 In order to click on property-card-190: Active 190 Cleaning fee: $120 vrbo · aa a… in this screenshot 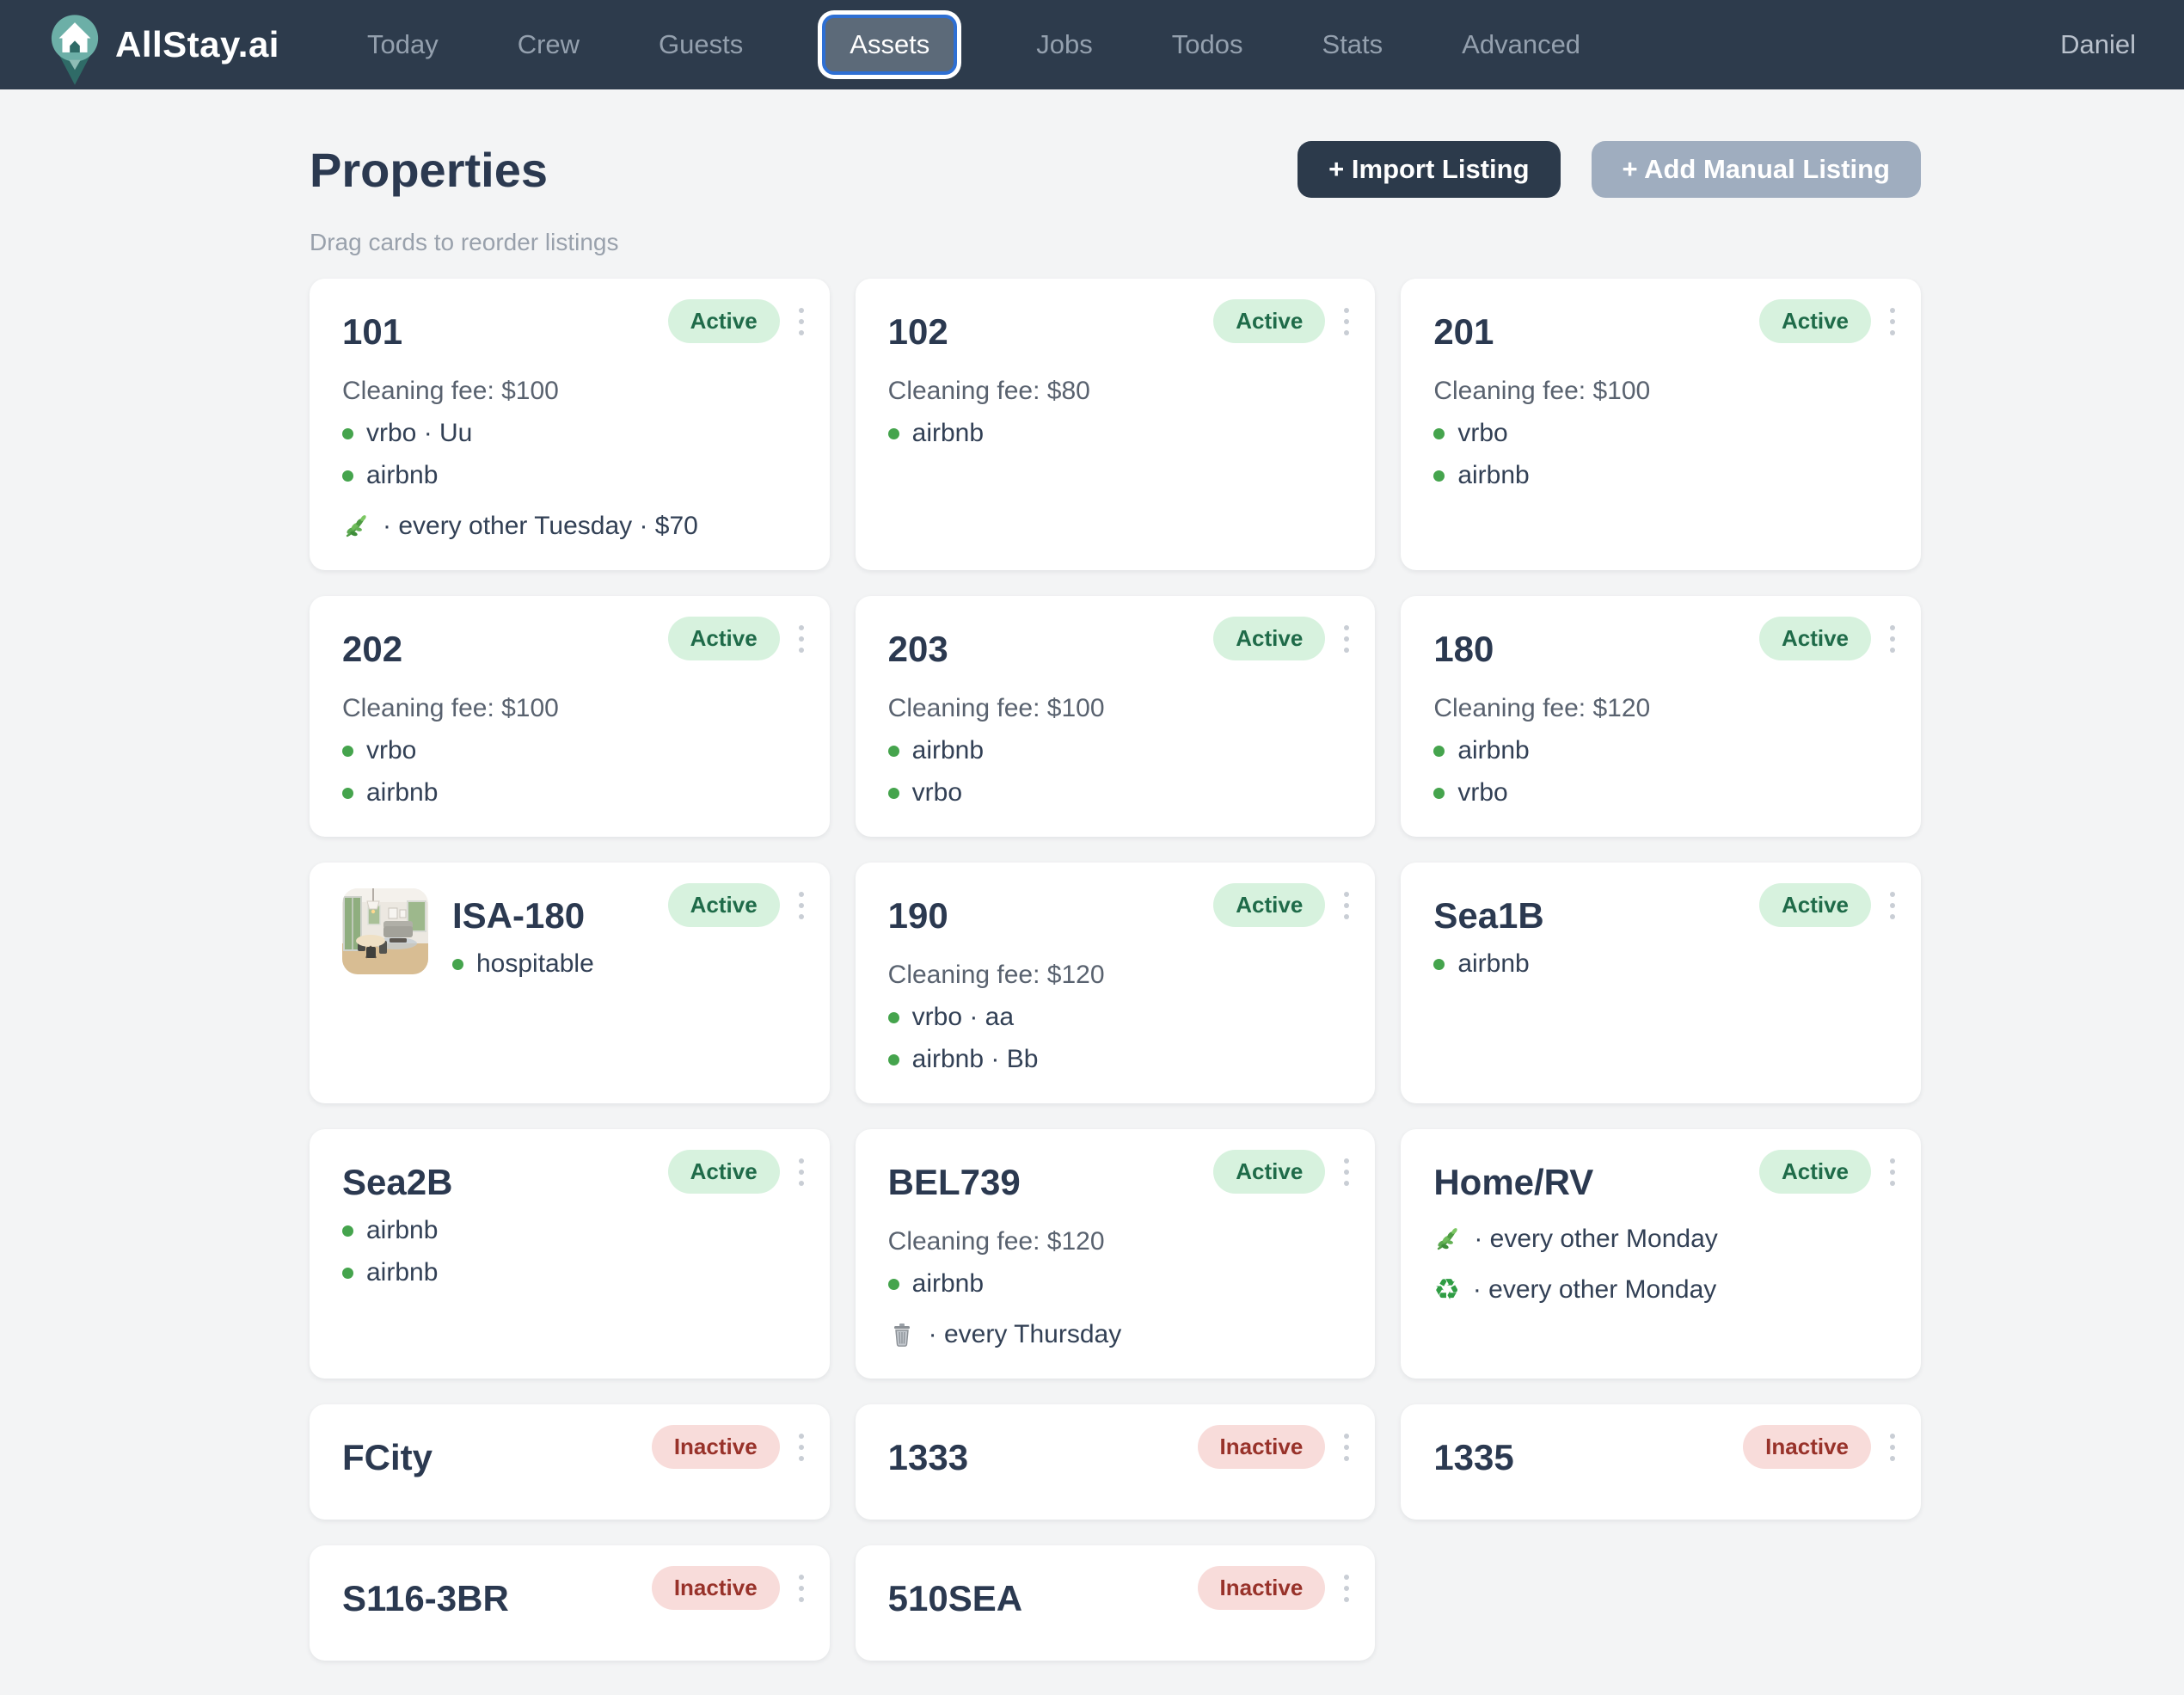, I will do `click(1115, 983)`.